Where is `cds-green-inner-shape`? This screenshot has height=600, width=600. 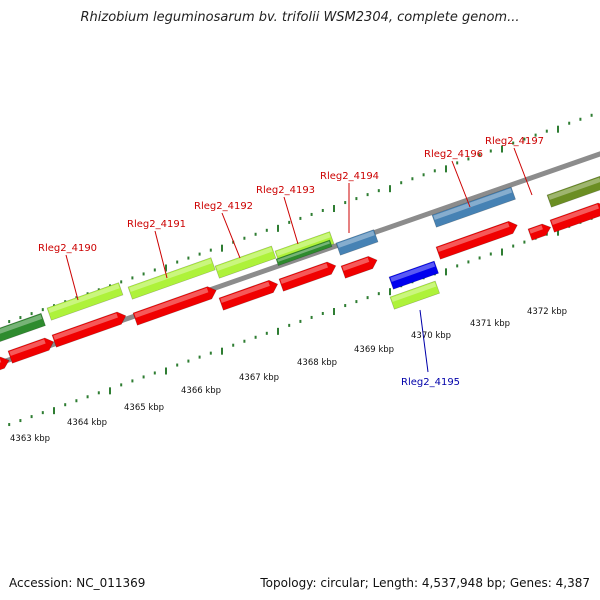
cds-green-inner-shape is located at coordinates (414, 295).